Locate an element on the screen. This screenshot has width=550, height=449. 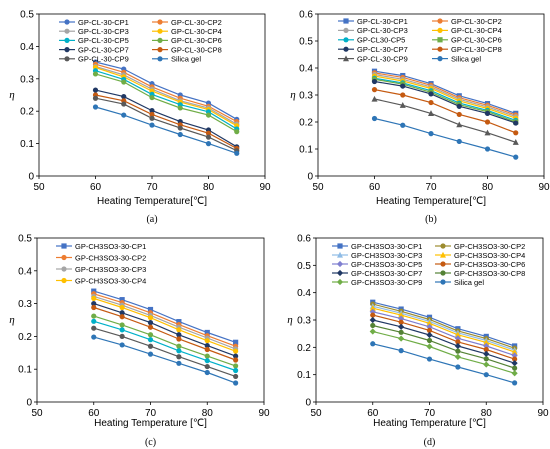
legend-label: GP-CH3SO3-30-CP5 is located at coordinates (386, 264).